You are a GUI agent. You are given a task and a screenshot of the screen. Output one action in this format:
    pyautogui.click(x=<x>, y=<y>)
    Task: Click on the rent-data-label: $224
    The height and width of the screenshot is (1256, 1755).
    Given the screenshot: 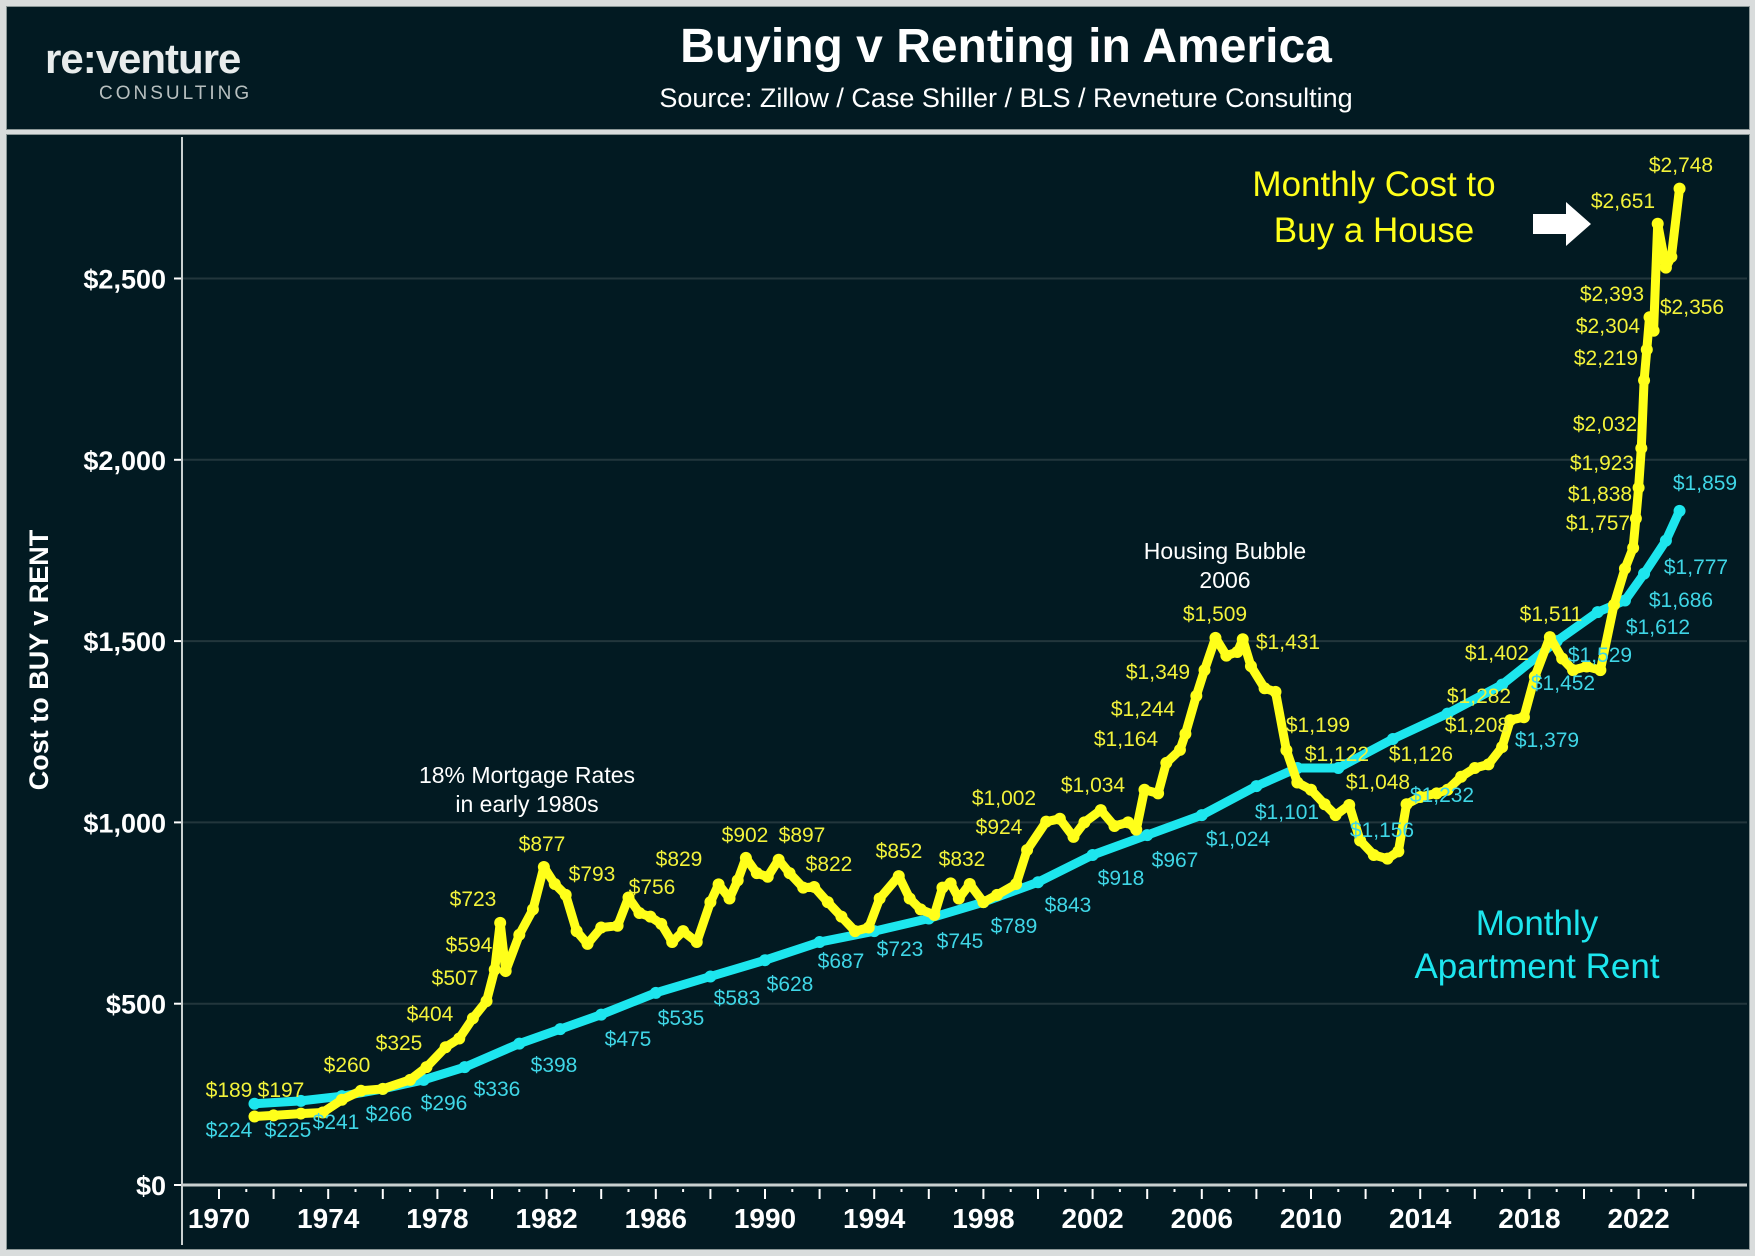 What is the action you would take?
    pyautogui.click(x=229, y=1130)
    